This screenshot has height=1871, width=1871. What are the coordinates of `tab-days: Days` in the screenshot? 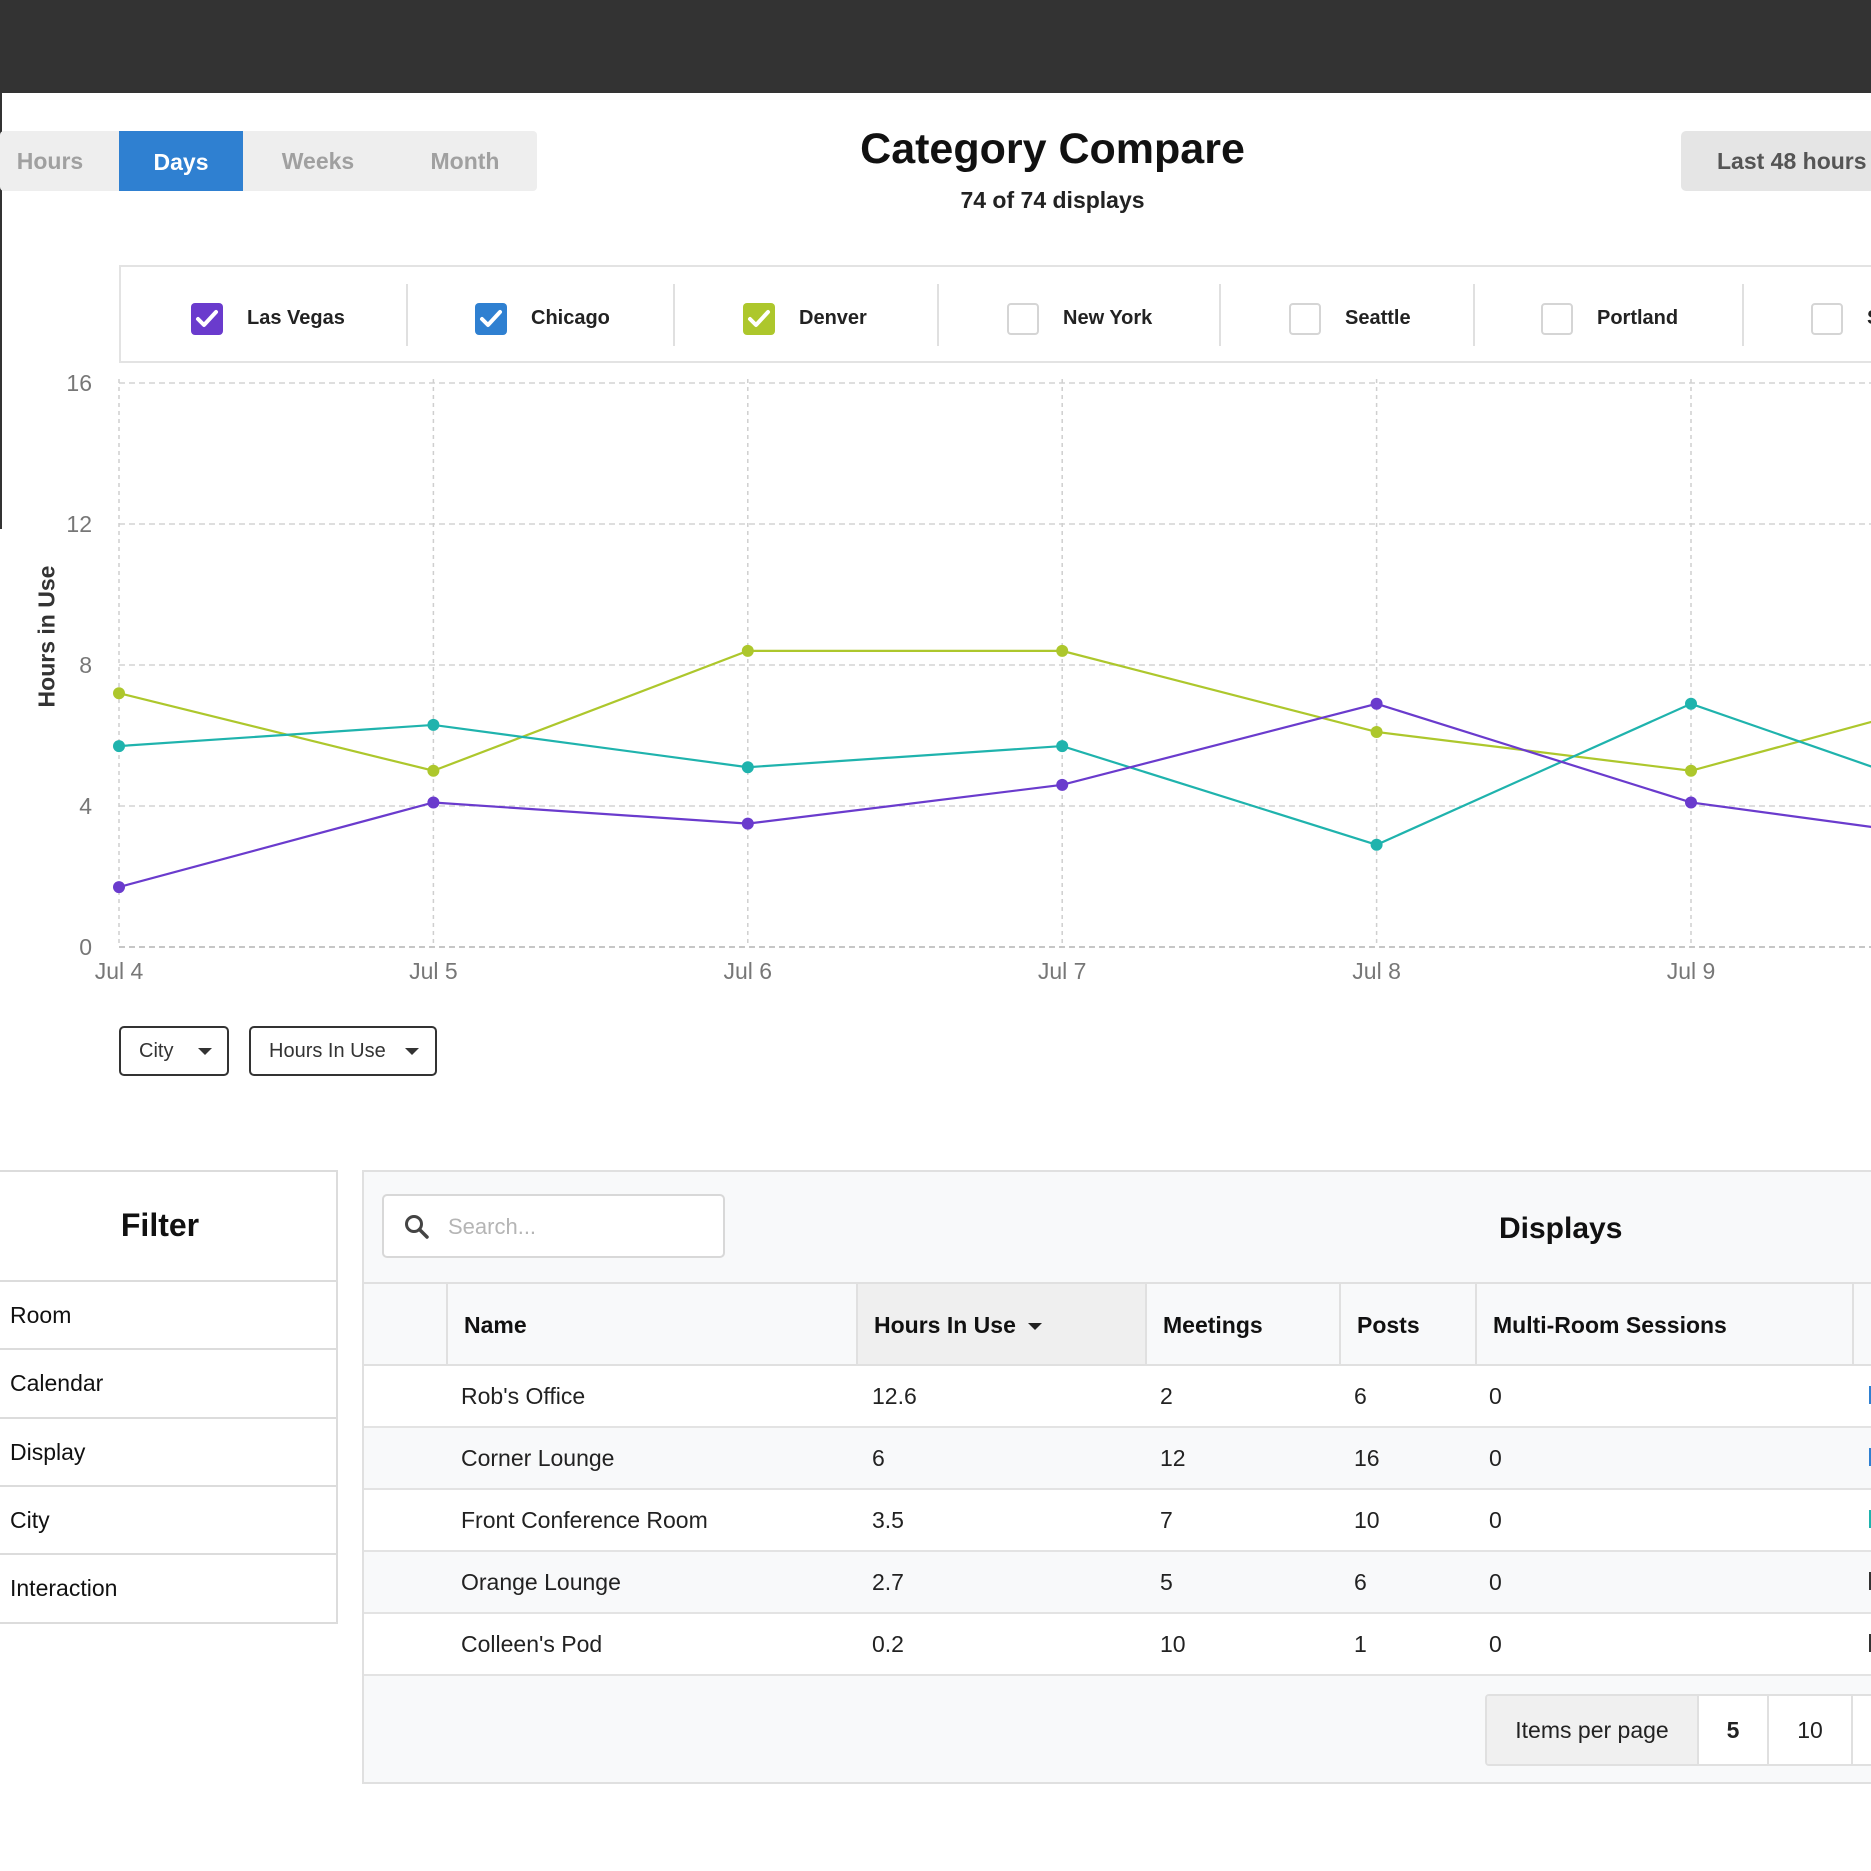 It's located at (181, 161).